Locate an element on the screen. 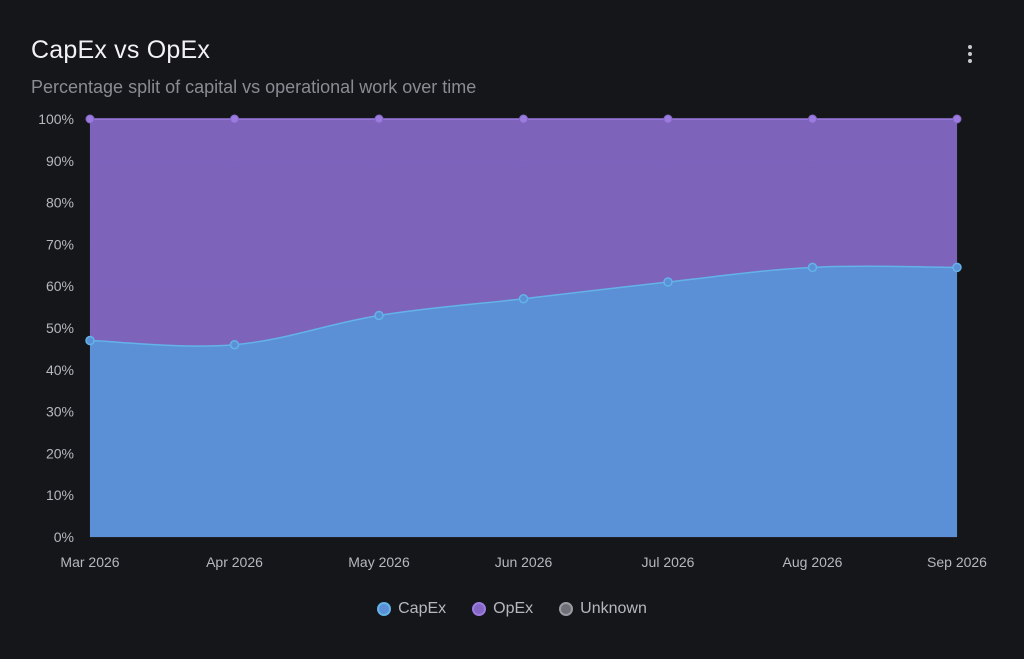 The height and width of the screenshot is (659, 1024). chart-title: CapEx vs OpEx is located at coordinates (121, 50).